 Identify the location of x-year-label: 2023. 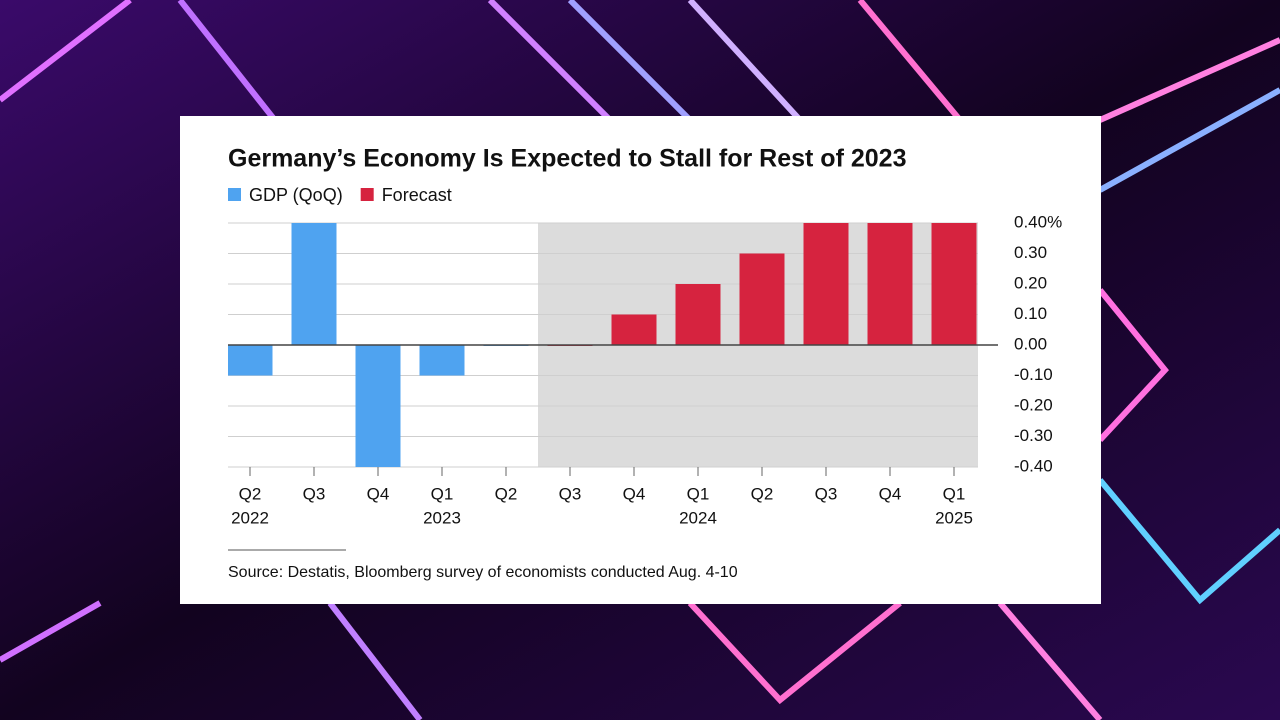
(442, 517).